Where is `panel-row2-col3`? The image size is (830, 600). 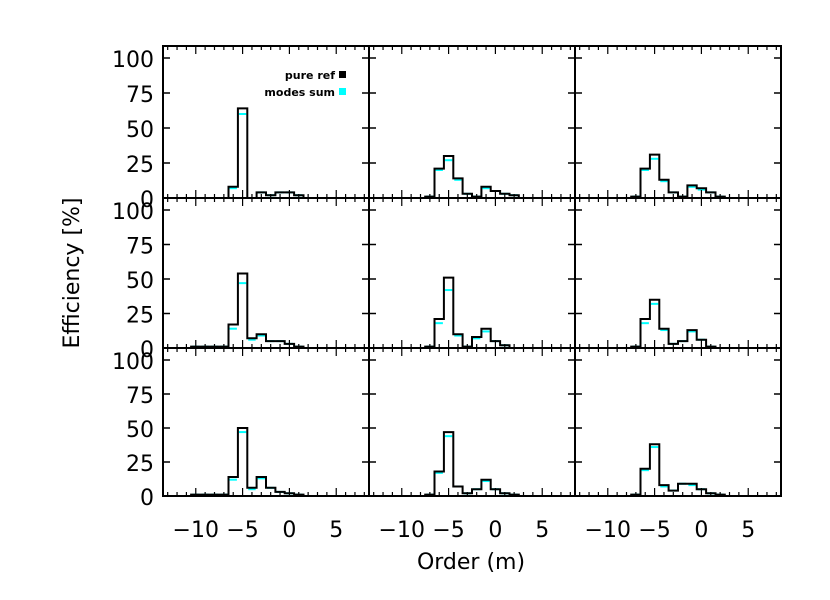 panel-row2-col3 is located at coordinates (678, 323).